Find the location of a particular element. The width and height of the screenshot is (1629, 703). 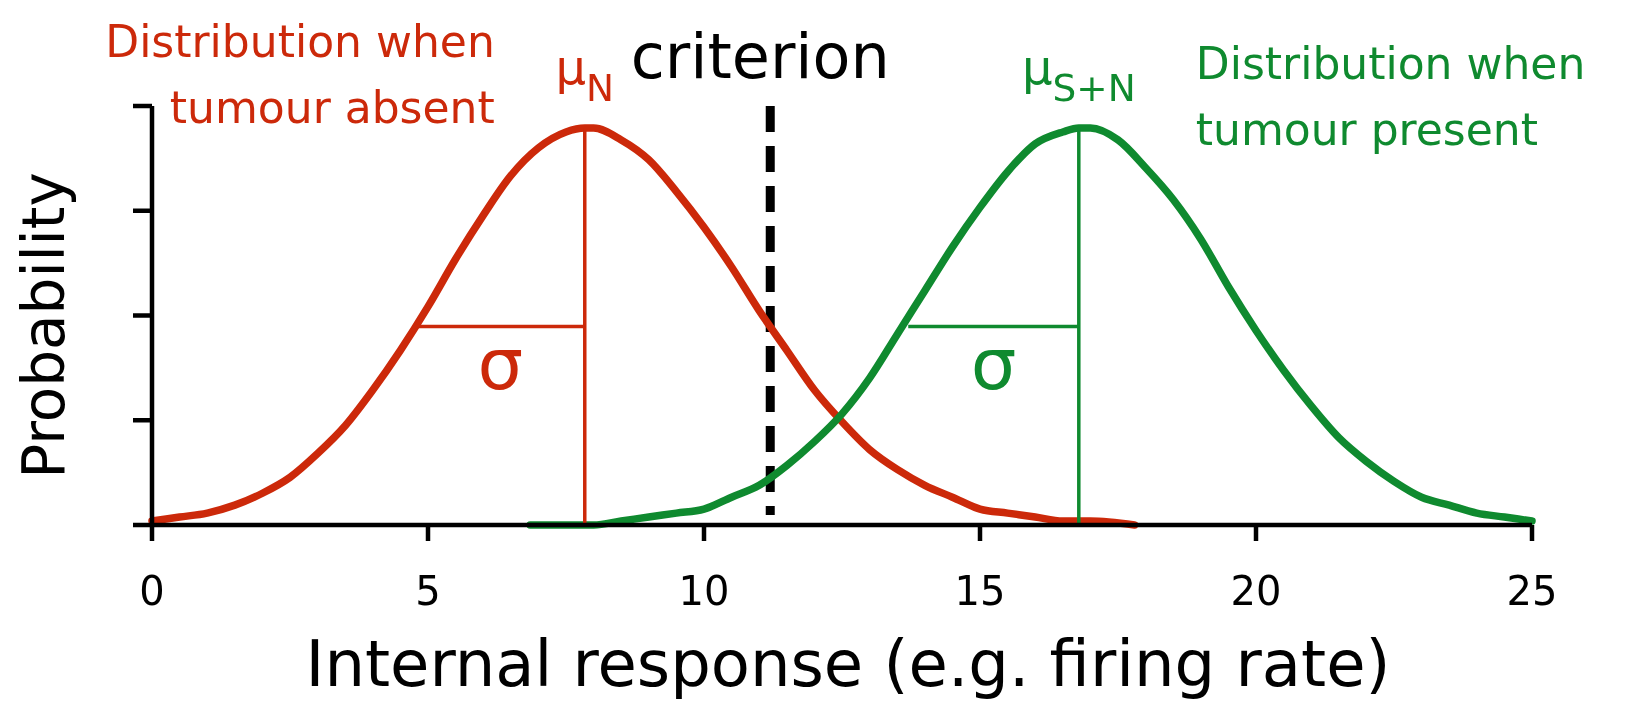

x-axis-title: Internal response (e.g. firing rate) is located at coordinates (848, 664).